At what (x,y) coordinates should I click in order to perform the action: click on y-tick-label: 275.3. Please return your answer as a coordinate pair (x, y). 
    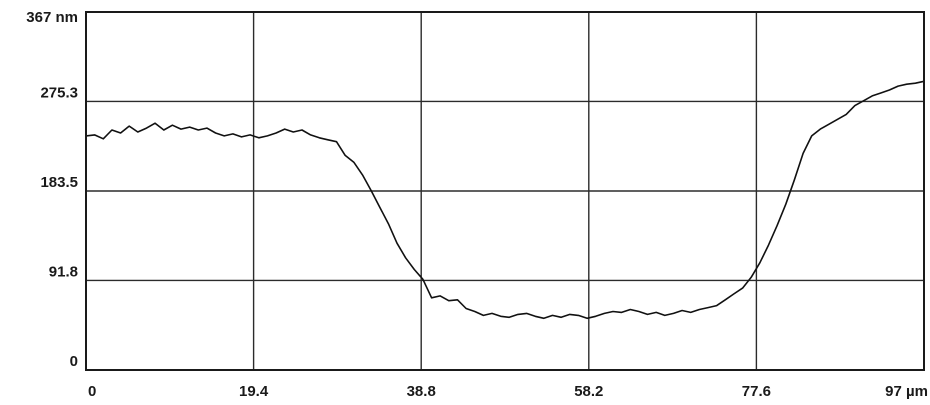
    Looking at the image, I should click on (59, 92).